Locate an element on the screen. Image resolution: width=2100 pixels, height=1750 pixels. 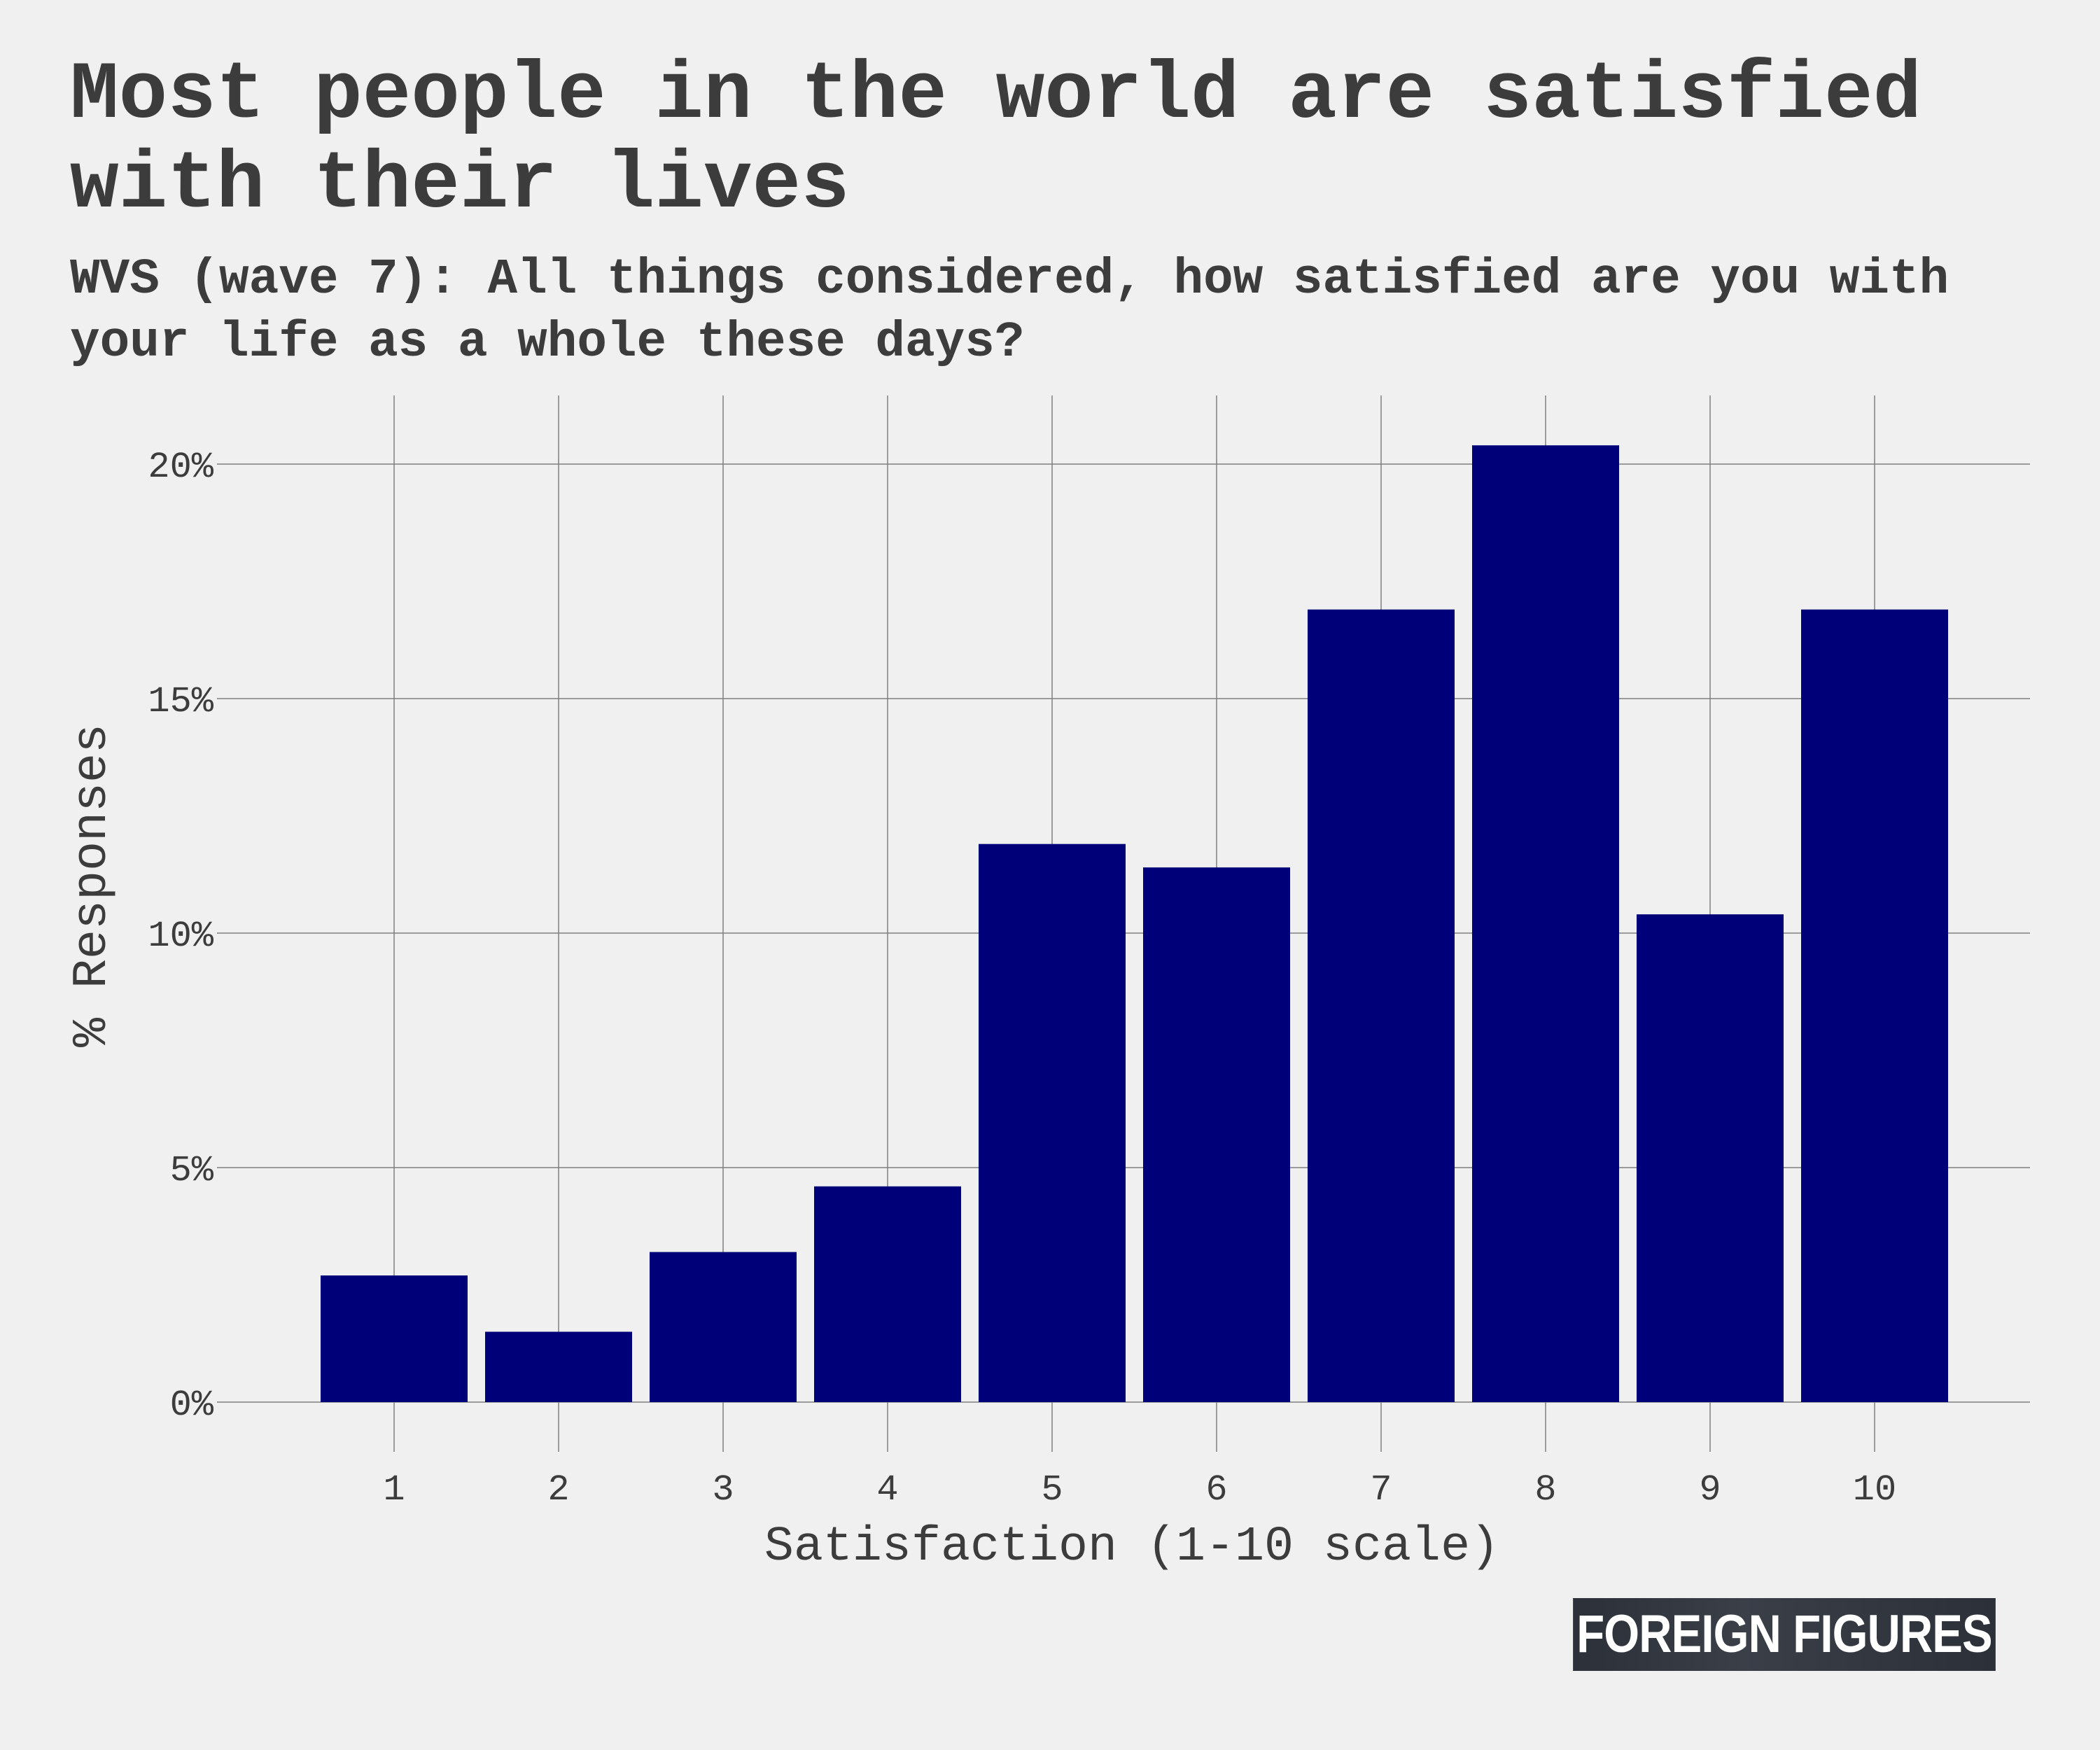
y-tick-label: 0% is located at coordinates (192, 1405).